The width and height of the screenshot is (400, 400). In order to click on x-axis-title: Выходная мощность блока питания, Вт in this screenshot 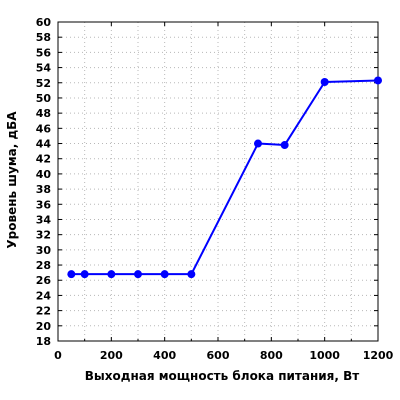, I will do `click(222, 376)`.